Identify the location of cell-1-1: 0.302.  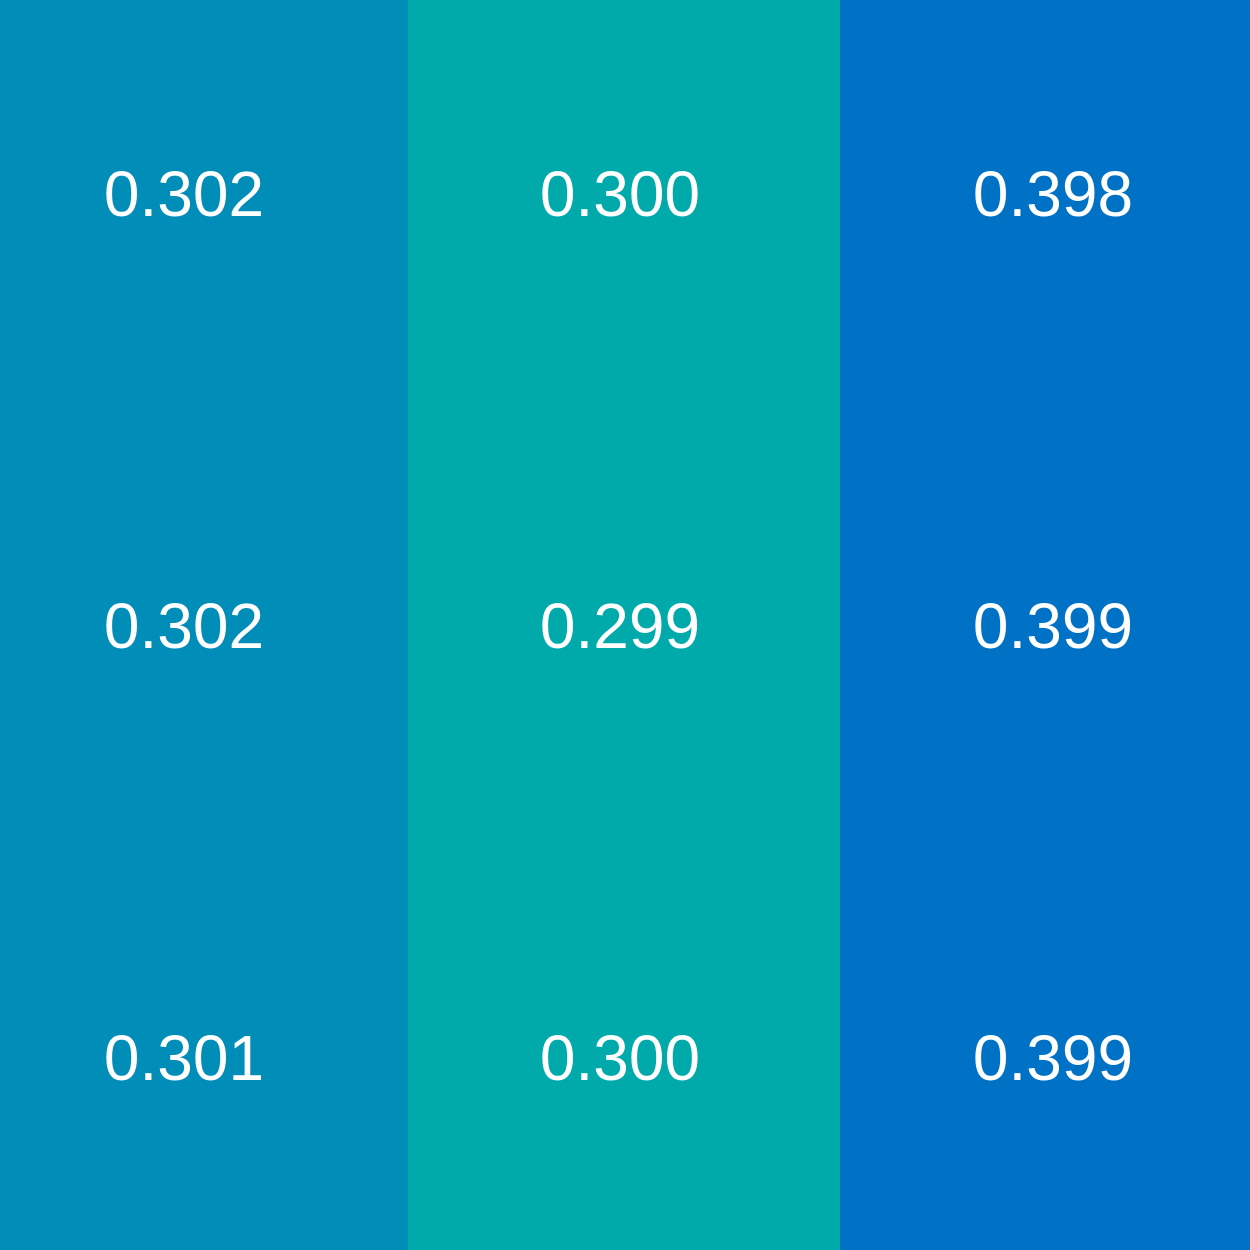
(184, 194).